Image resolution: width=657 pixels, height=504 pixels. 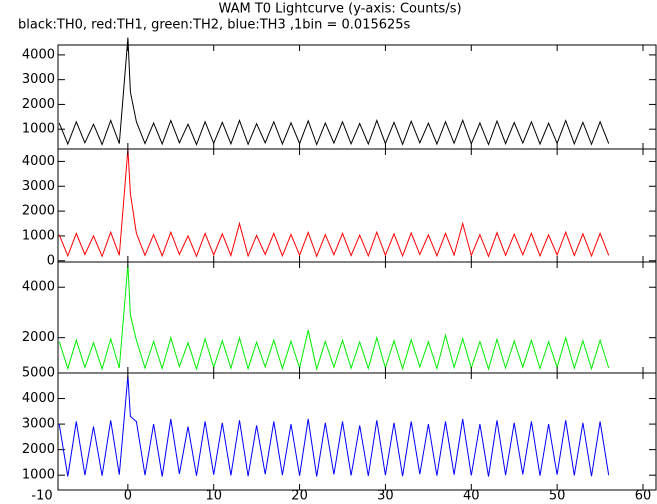 What do you see at coordinates (557, 496) in the screenshot?
I see `x-tick-label: 50` at bounding box center [557, 496].